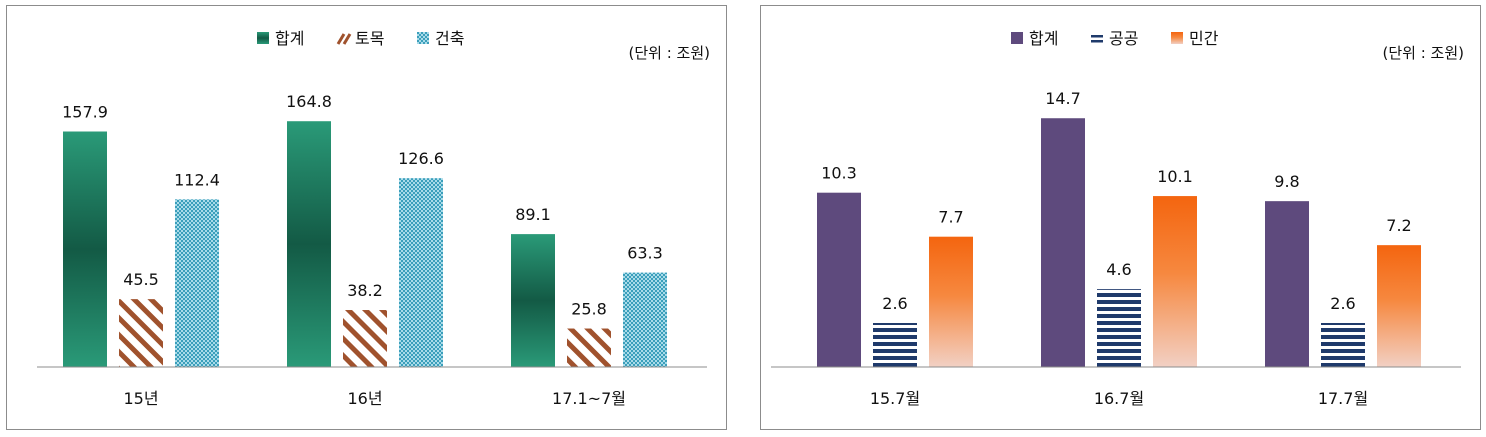  What do you see at coordinates (141, 255) in the screenshot?
I see `category-group: 157.9 45.5 112.4 15년` at bounding box center [141, 255].